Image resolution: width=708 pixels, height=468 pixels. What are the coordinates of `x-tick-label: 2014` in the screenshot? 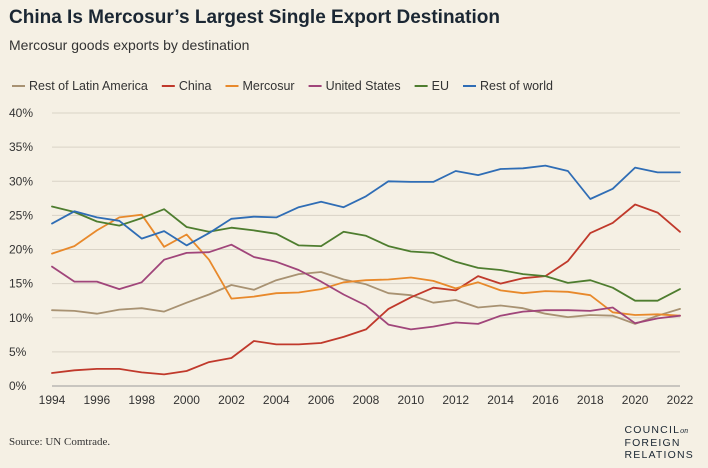 It's located at (500, 400).